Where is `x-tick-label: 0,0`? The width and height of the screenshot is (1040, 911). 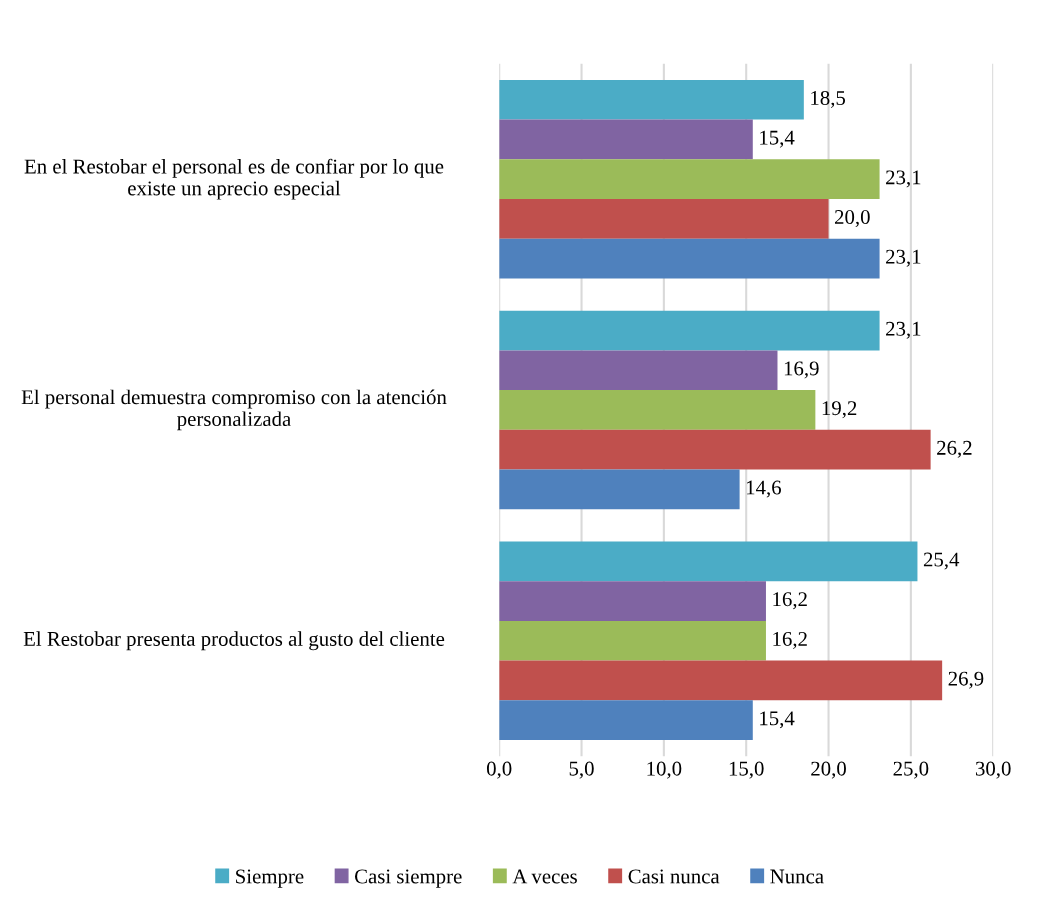 x-tick-label: 0,0 is located at coordinates (499, 770).